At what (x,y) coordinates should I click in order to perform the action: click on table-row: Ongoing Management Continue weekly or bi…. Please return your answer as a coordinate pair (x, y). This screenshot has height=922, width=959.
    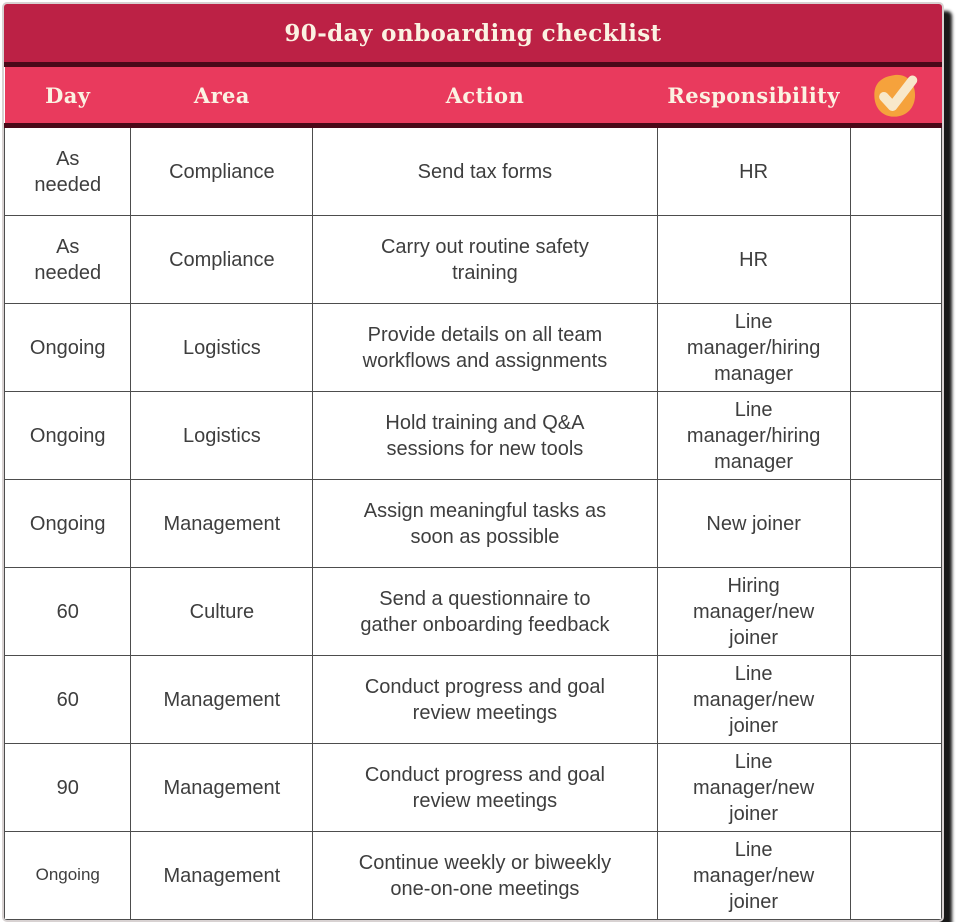
    Looking at the image, I should click on (473, 875).